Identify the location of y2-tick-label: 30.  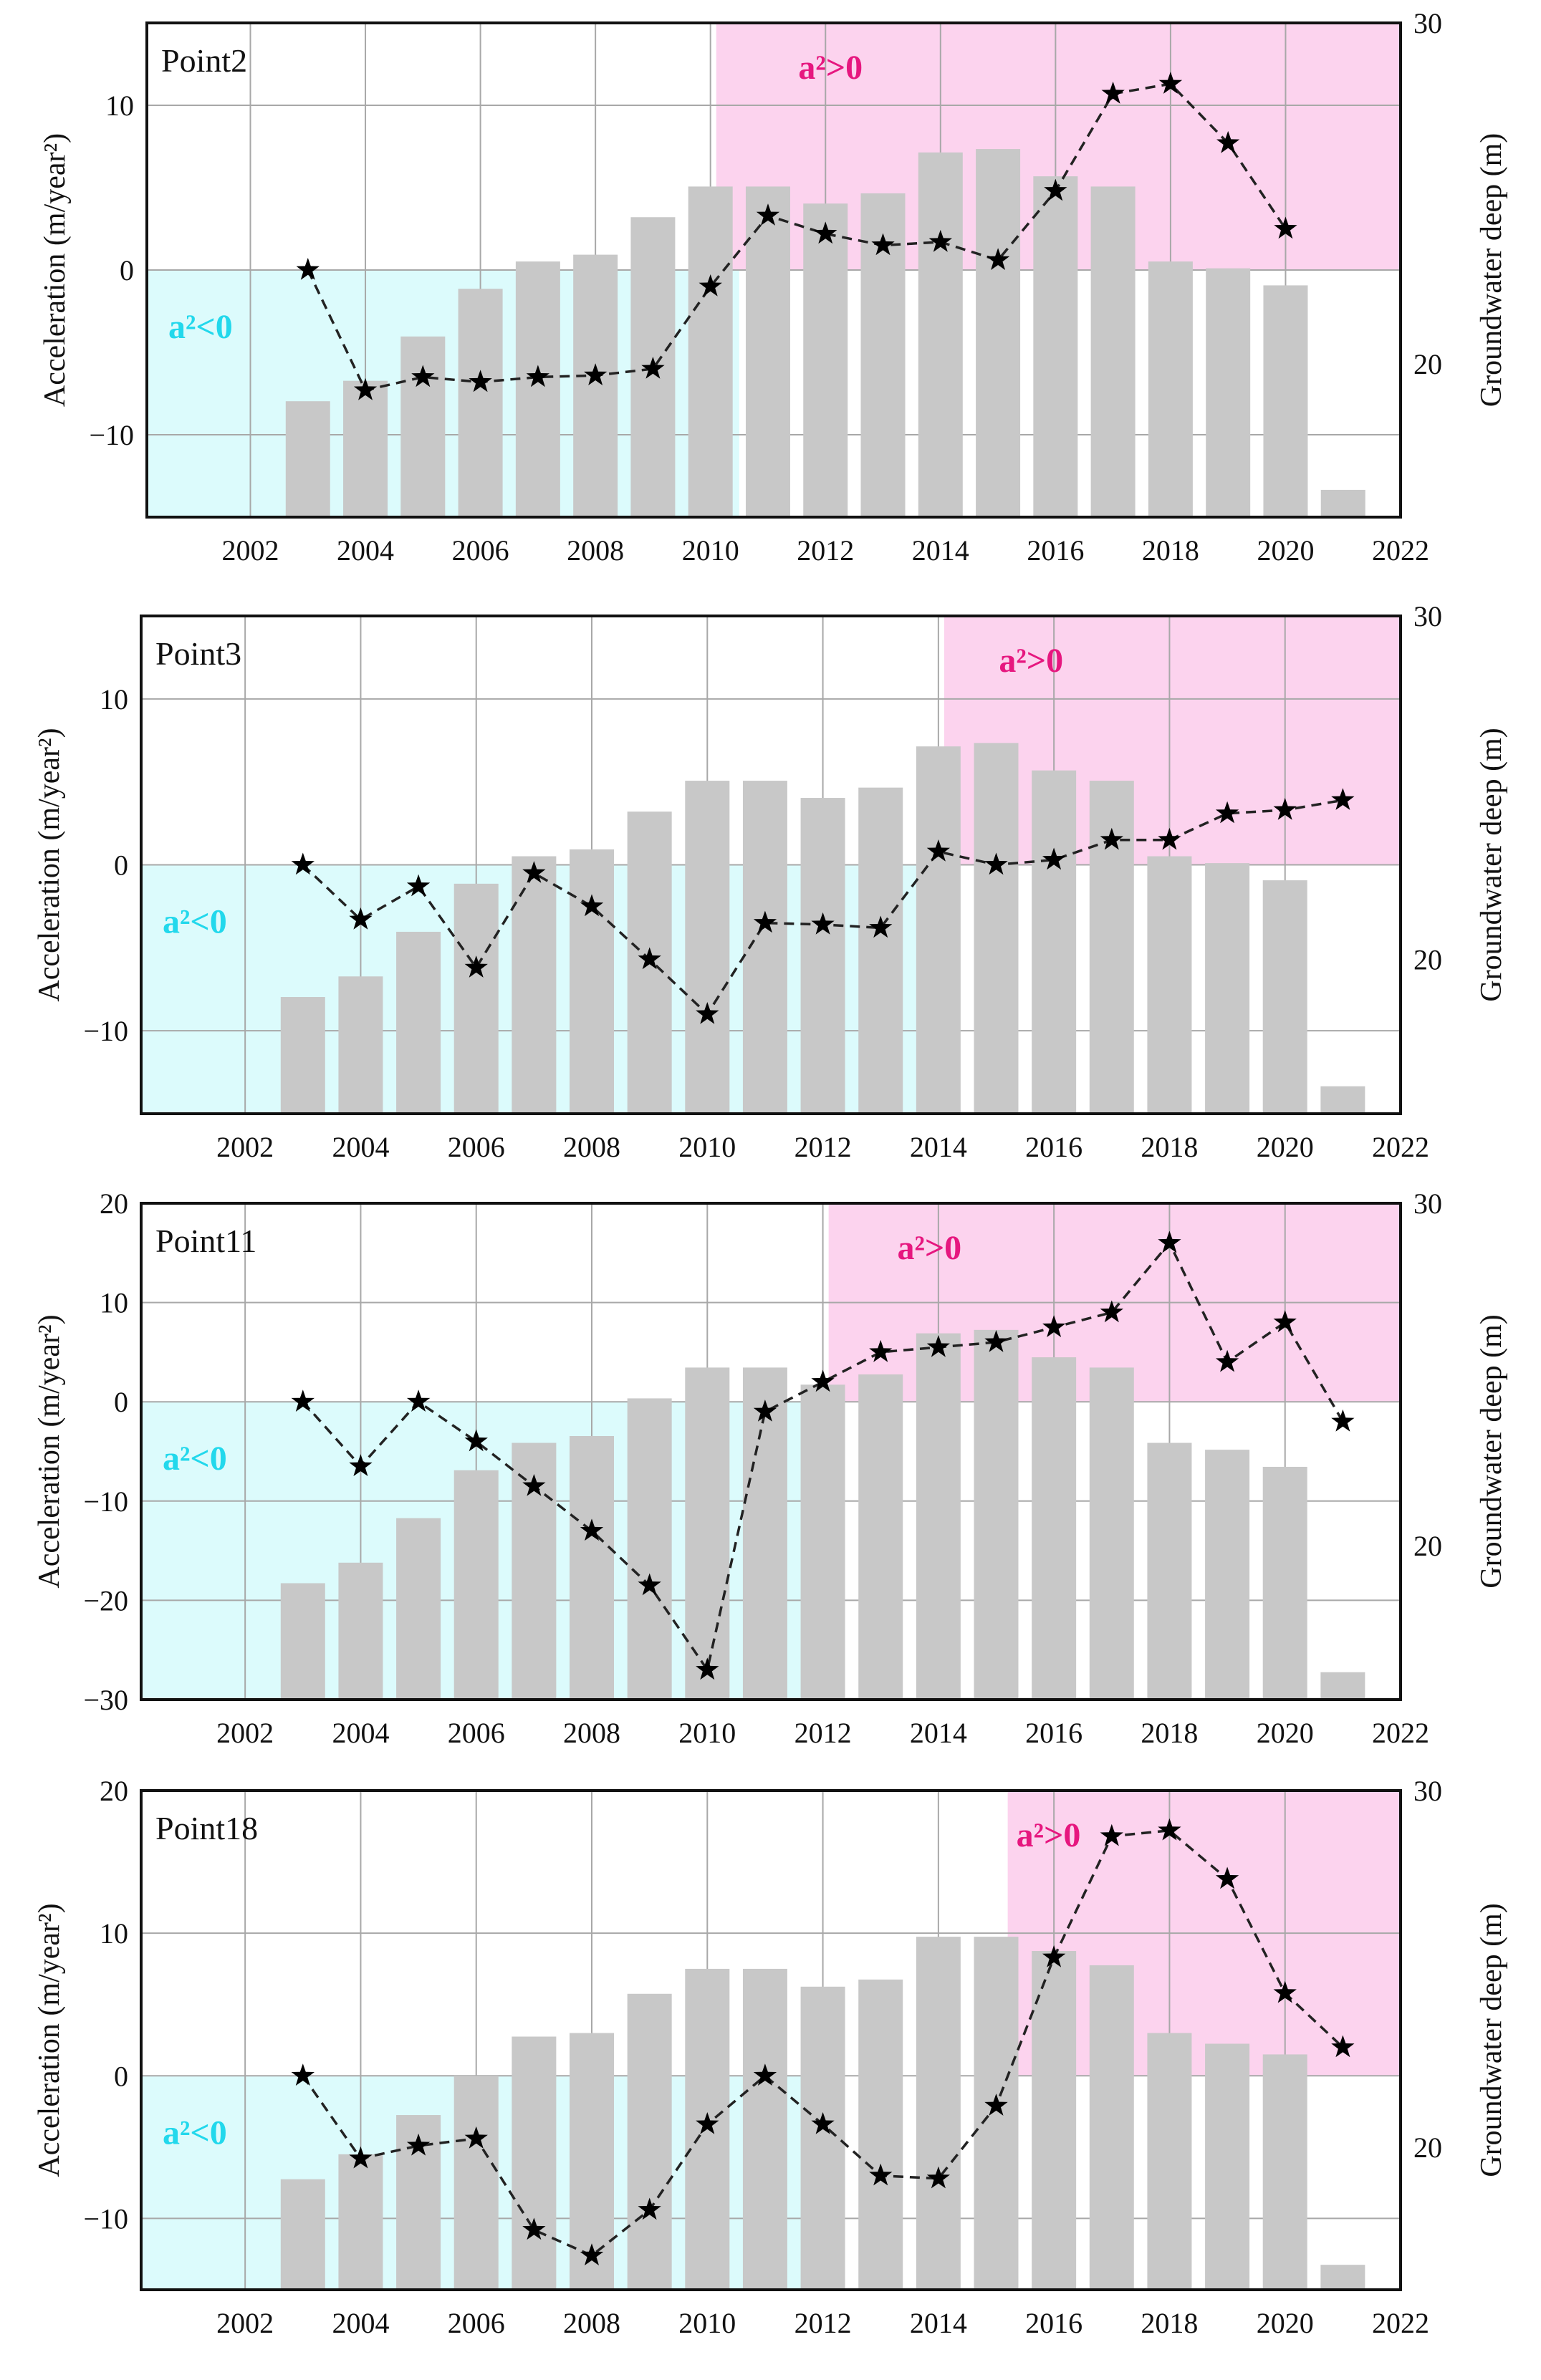
(1427, 1791).